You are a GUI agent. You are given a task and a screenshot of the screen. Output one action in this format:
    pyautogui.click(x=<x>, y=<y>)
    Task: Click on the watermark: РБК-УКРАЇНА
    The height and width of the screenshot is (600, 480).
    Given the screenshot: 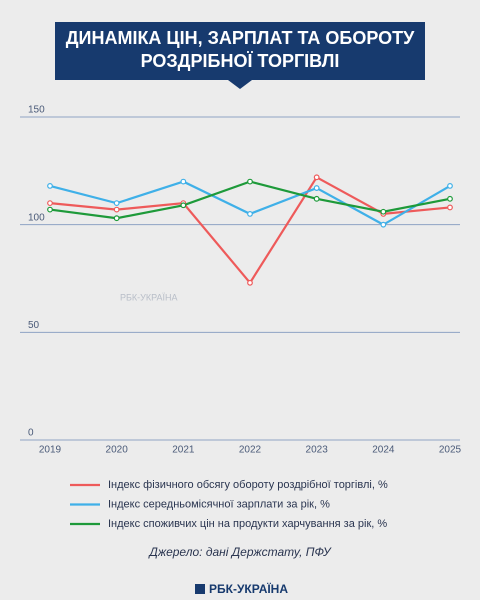 What is the action you would take?
    pyautogui.click(x=149, y=297)
    